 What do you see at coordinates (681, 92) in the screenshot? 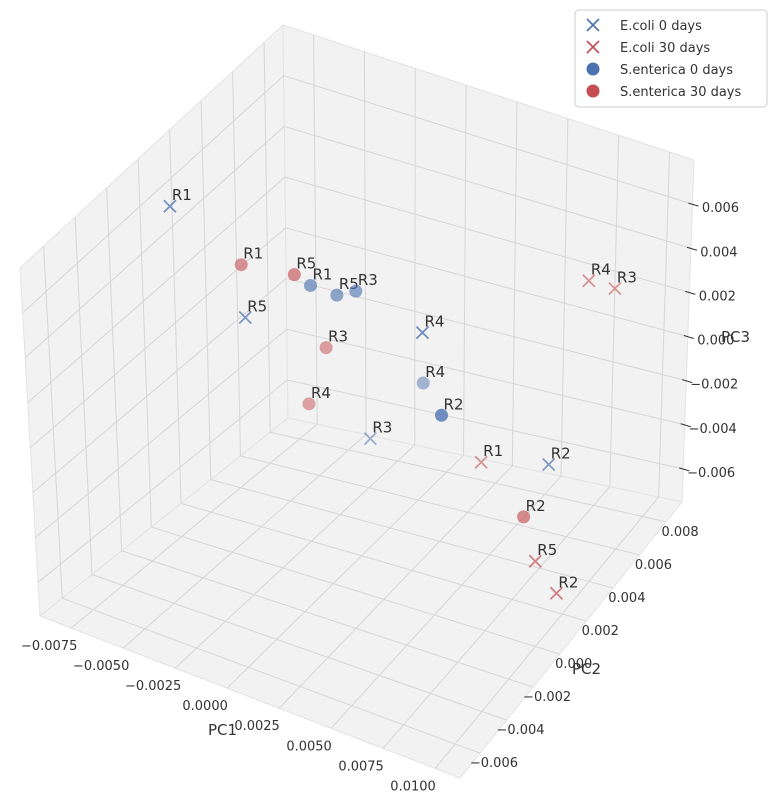
I see `legend-label: S.enterica 30 days` at bounding box center [681, 92].